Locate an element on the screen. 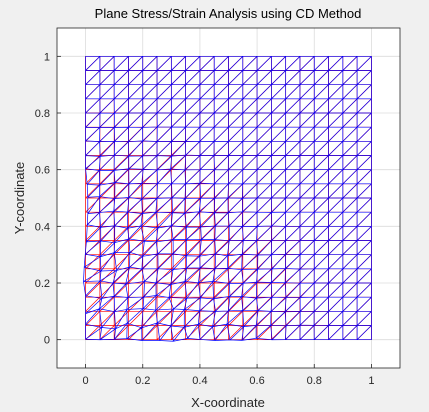 The height and width of the screenshot is (412, 429). y-tick-label: 0.2 is located at coordinates (42, 284).